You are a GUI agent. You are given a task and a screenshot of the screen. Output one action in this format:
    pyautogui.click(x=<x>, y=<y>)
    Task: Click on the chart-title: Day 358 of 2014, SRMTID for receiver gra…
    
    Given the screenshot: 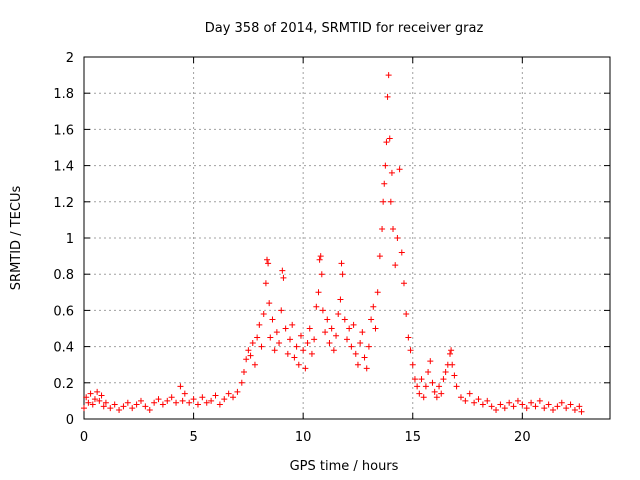 What is the action you would take?
    pyautogui.click(x=344, y=28)
    